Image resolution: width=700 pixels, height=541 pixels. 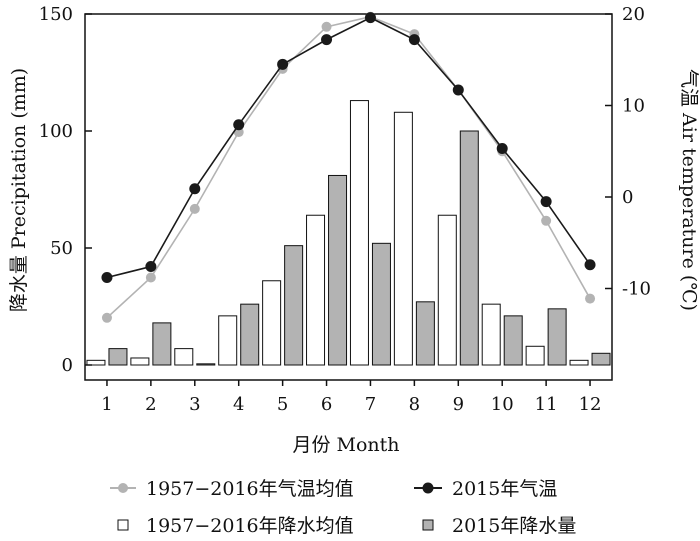 I want to click on x-tick-label: 5, so click(x=282, y=404).